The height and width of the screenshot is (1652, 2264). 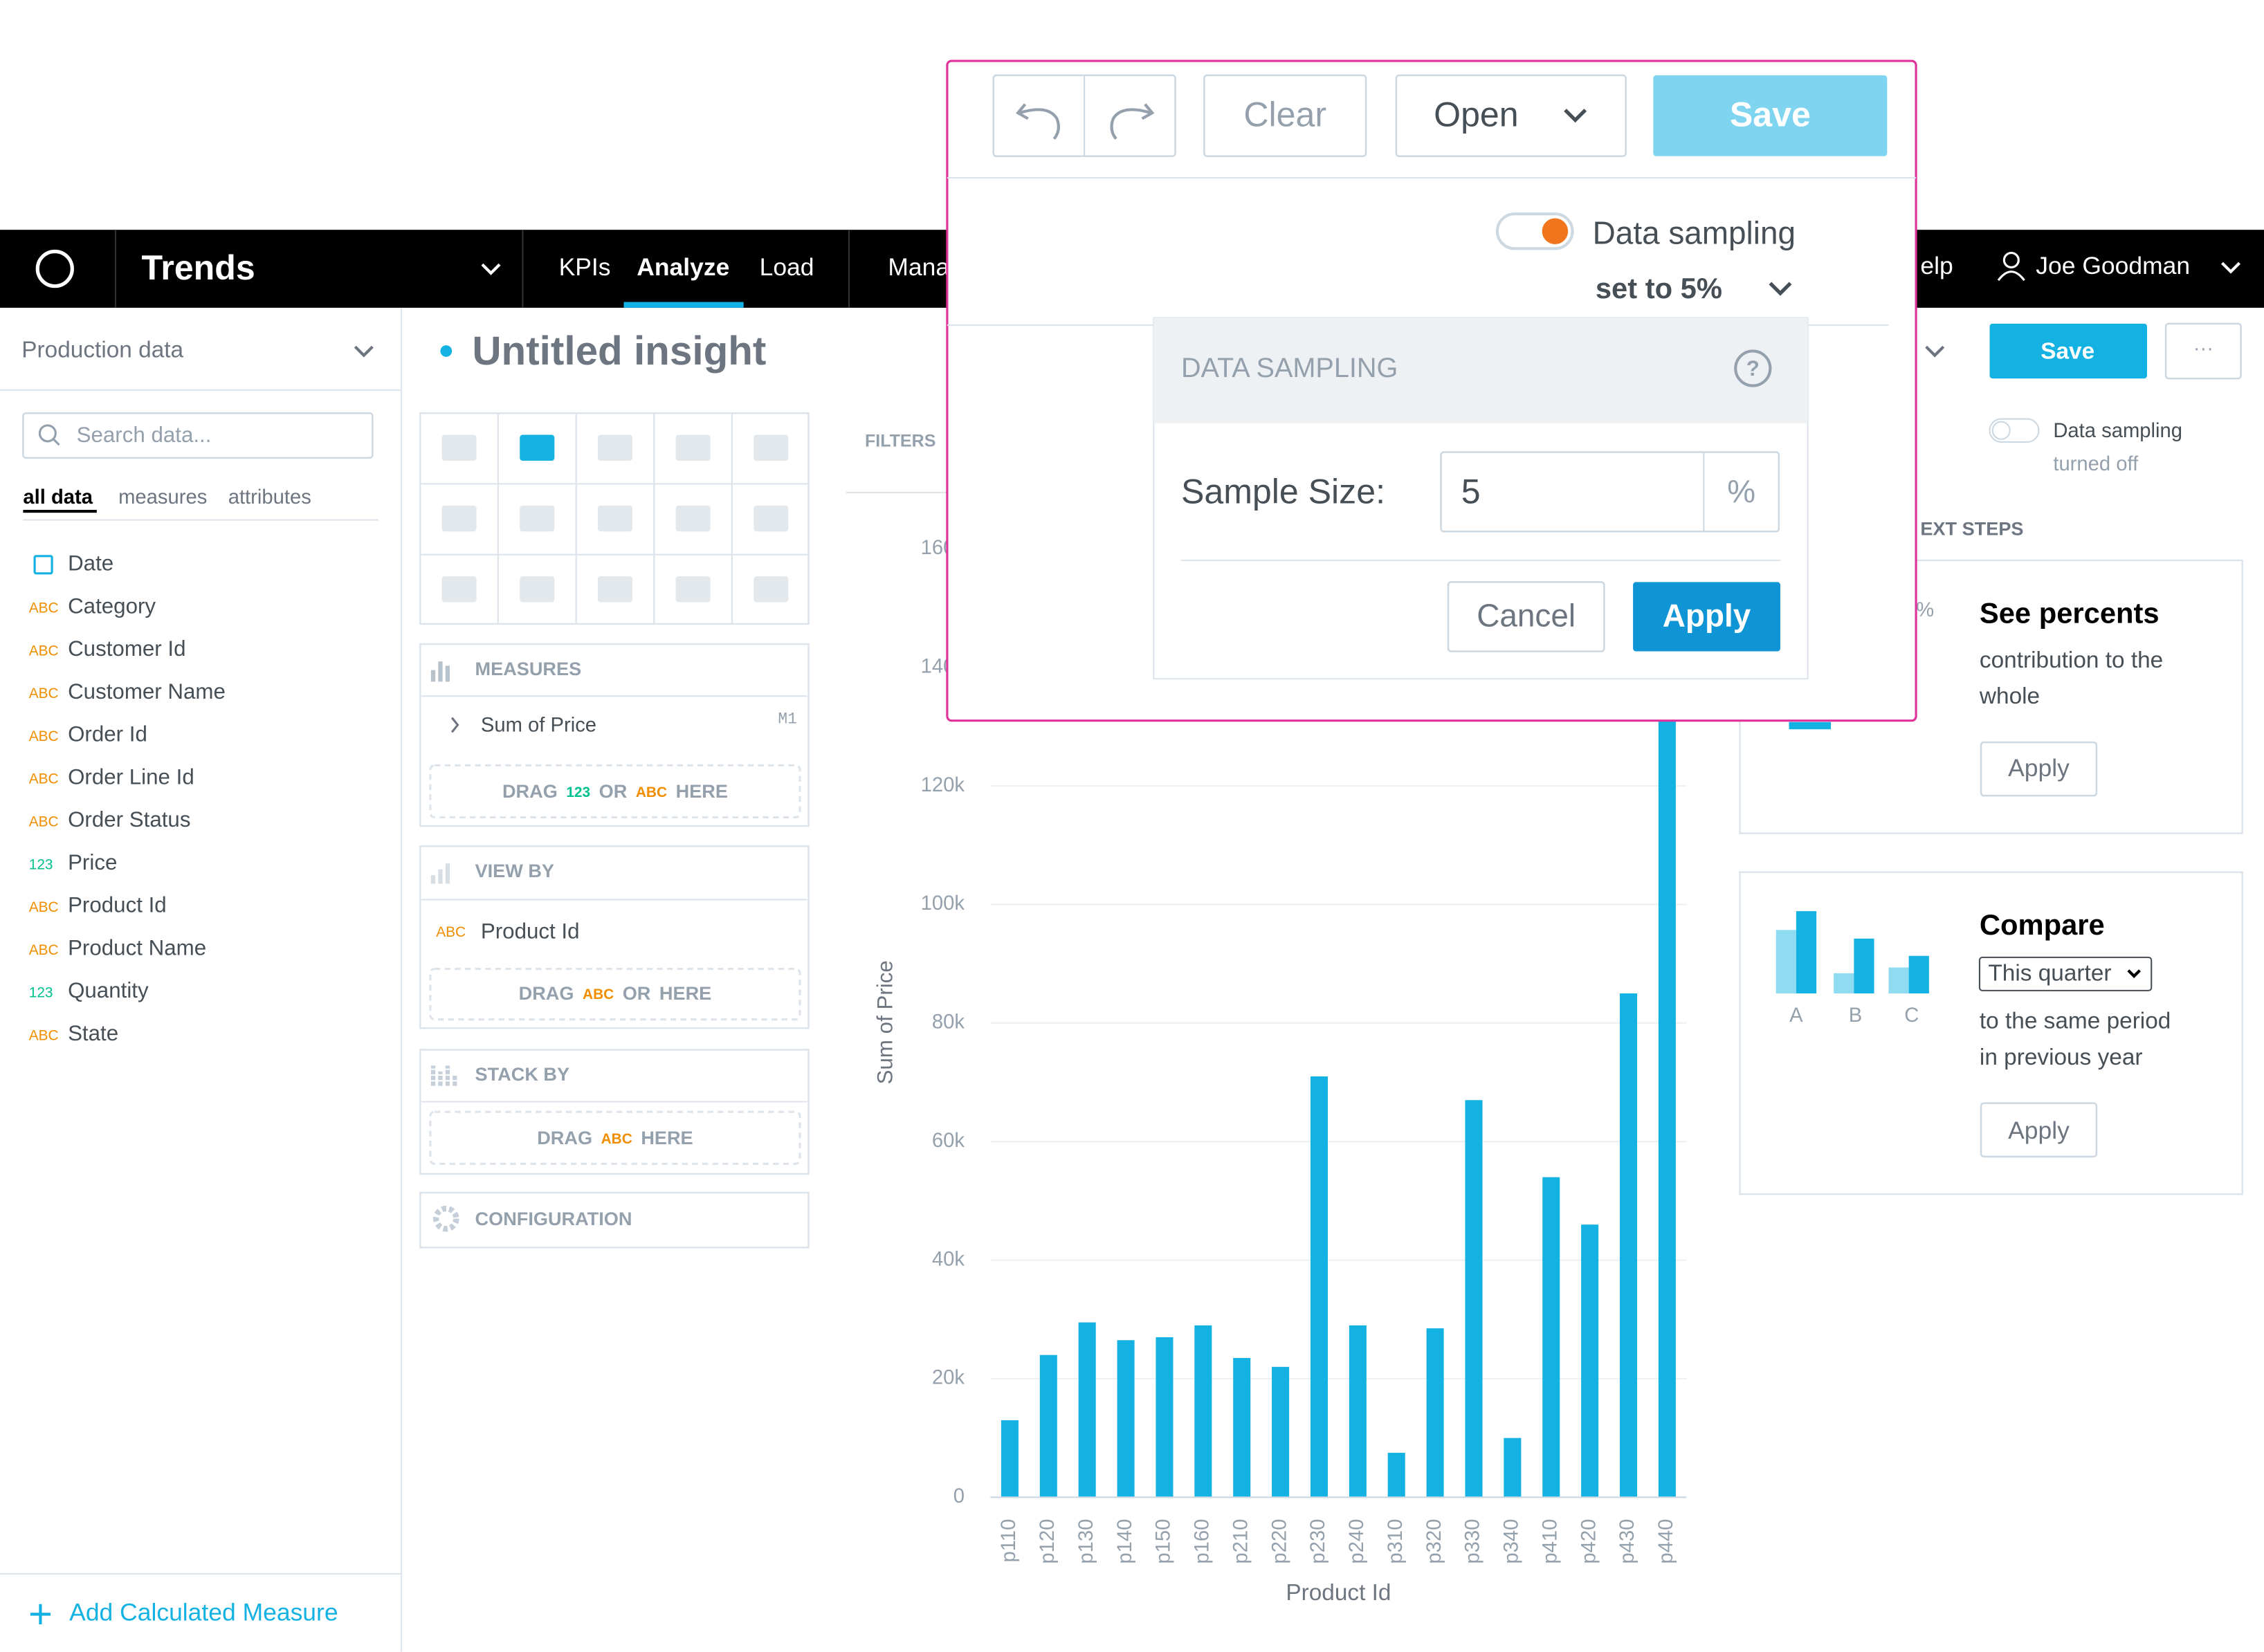 What do you see at coordinates (919, 267) in the screenshot?
I see `nav-tab: Mana` at bounding box center [919, 267].